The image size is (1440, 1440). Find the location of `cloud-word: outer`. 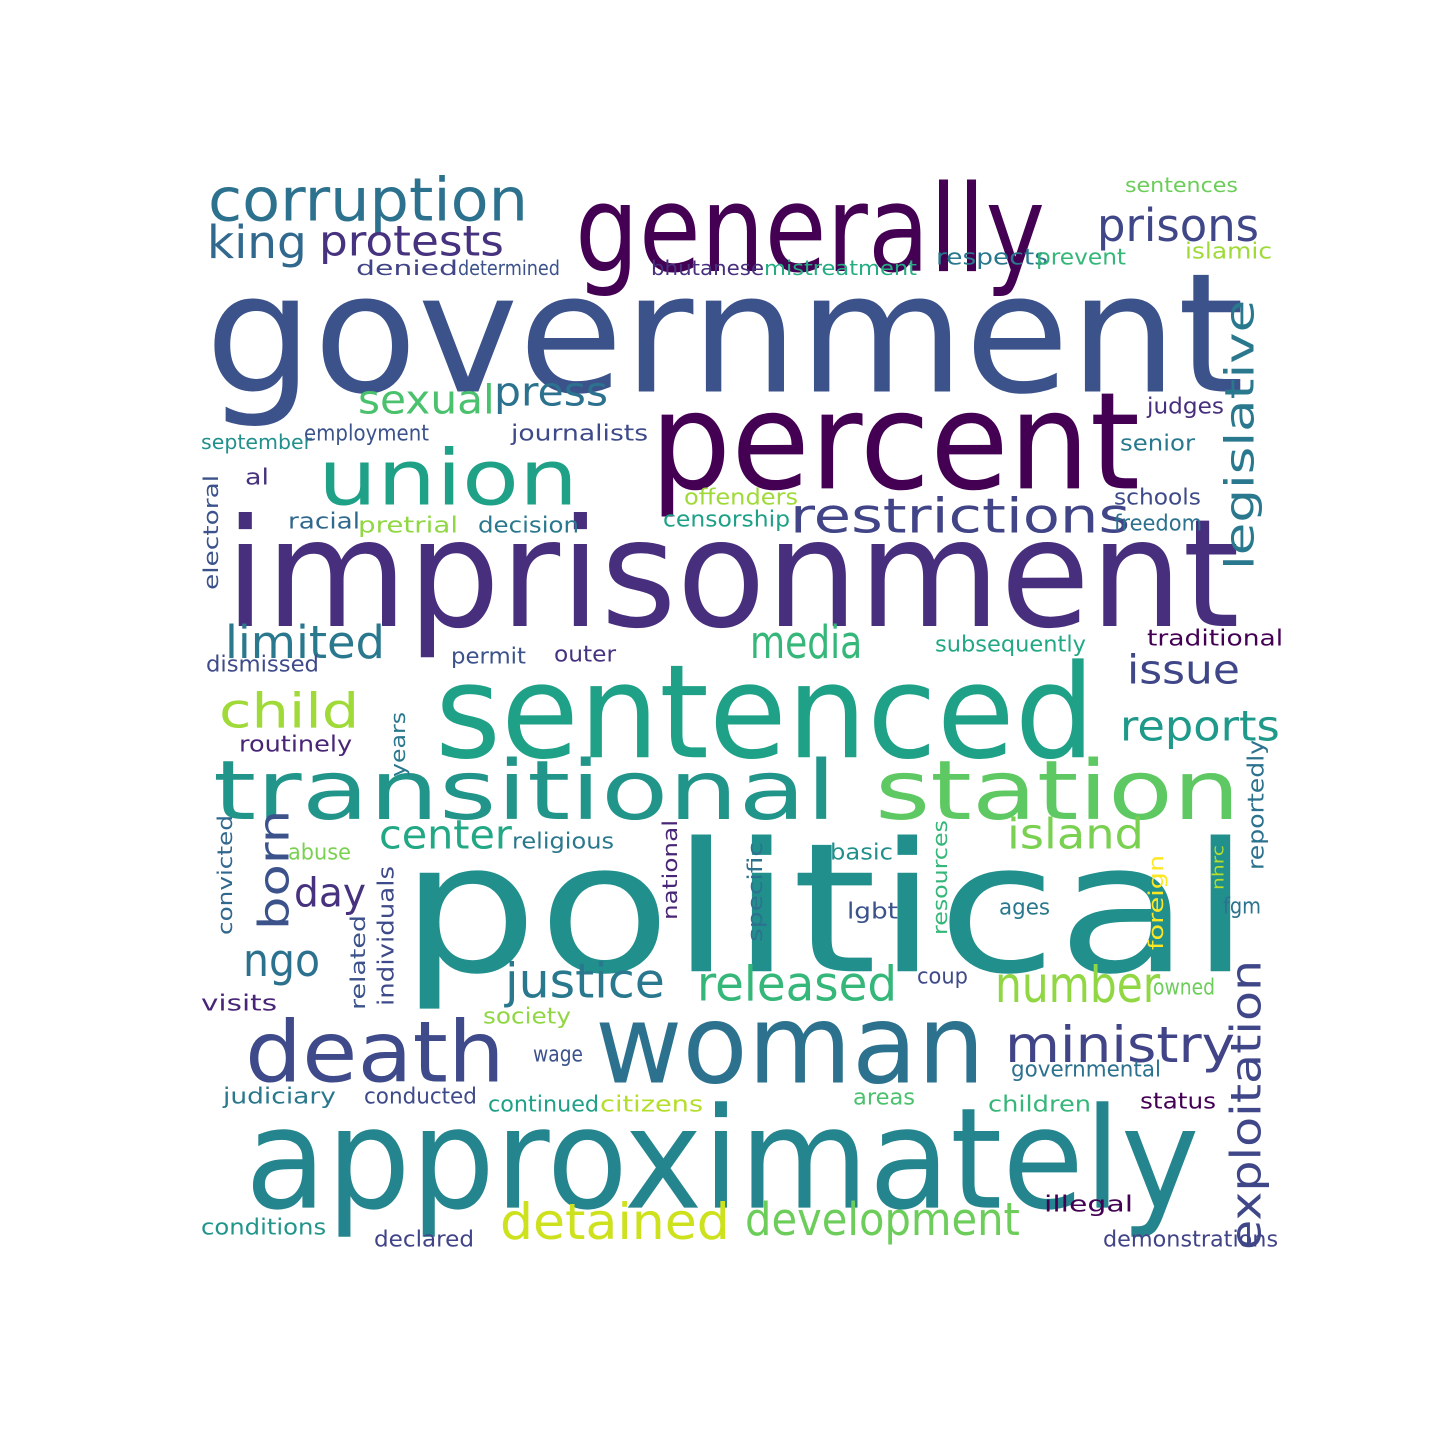

cloud-word: outer is located at coordinates (585, 654).